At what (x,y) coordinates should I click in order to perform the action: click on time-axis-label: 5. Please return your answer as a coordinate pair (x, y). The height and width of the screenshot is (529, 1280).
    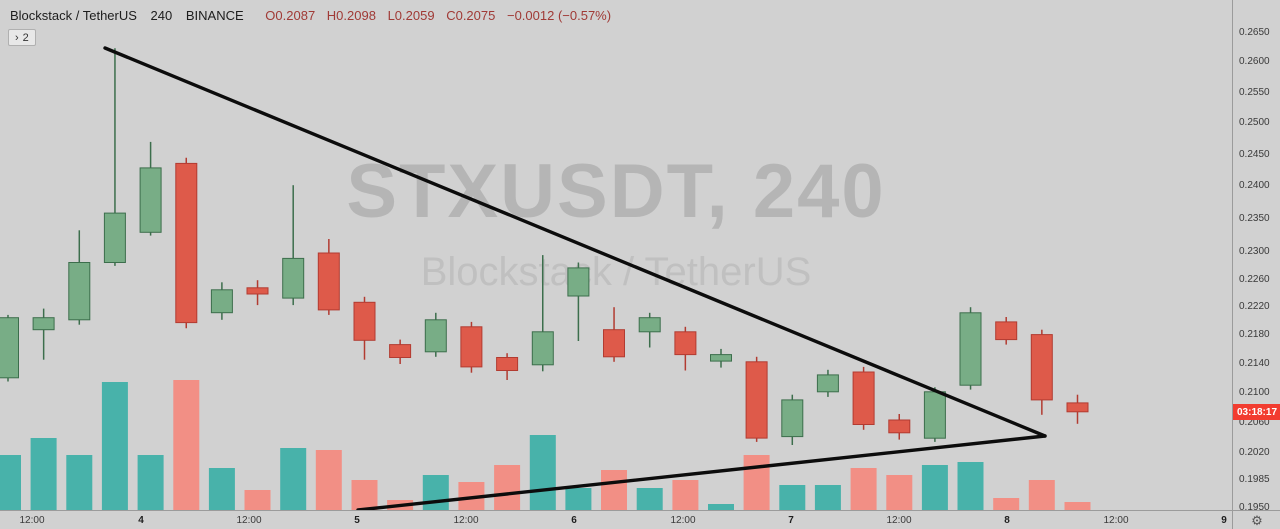
    Looking at the image, I should click on (357, 520).